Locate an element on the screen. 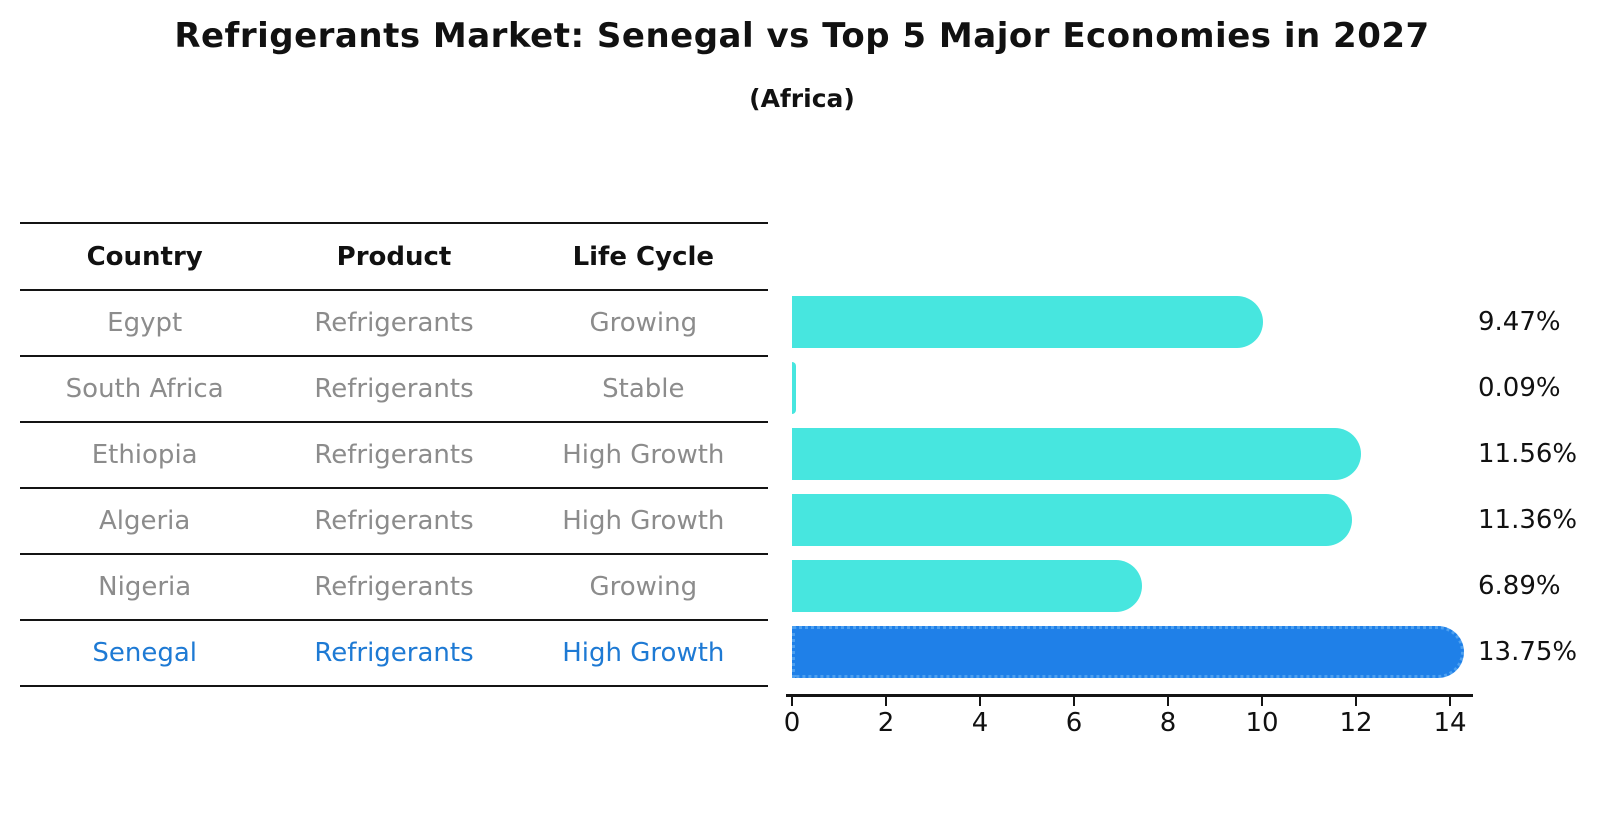  x-axis-tick-label: 14 is located at coordinates (1450, 723).